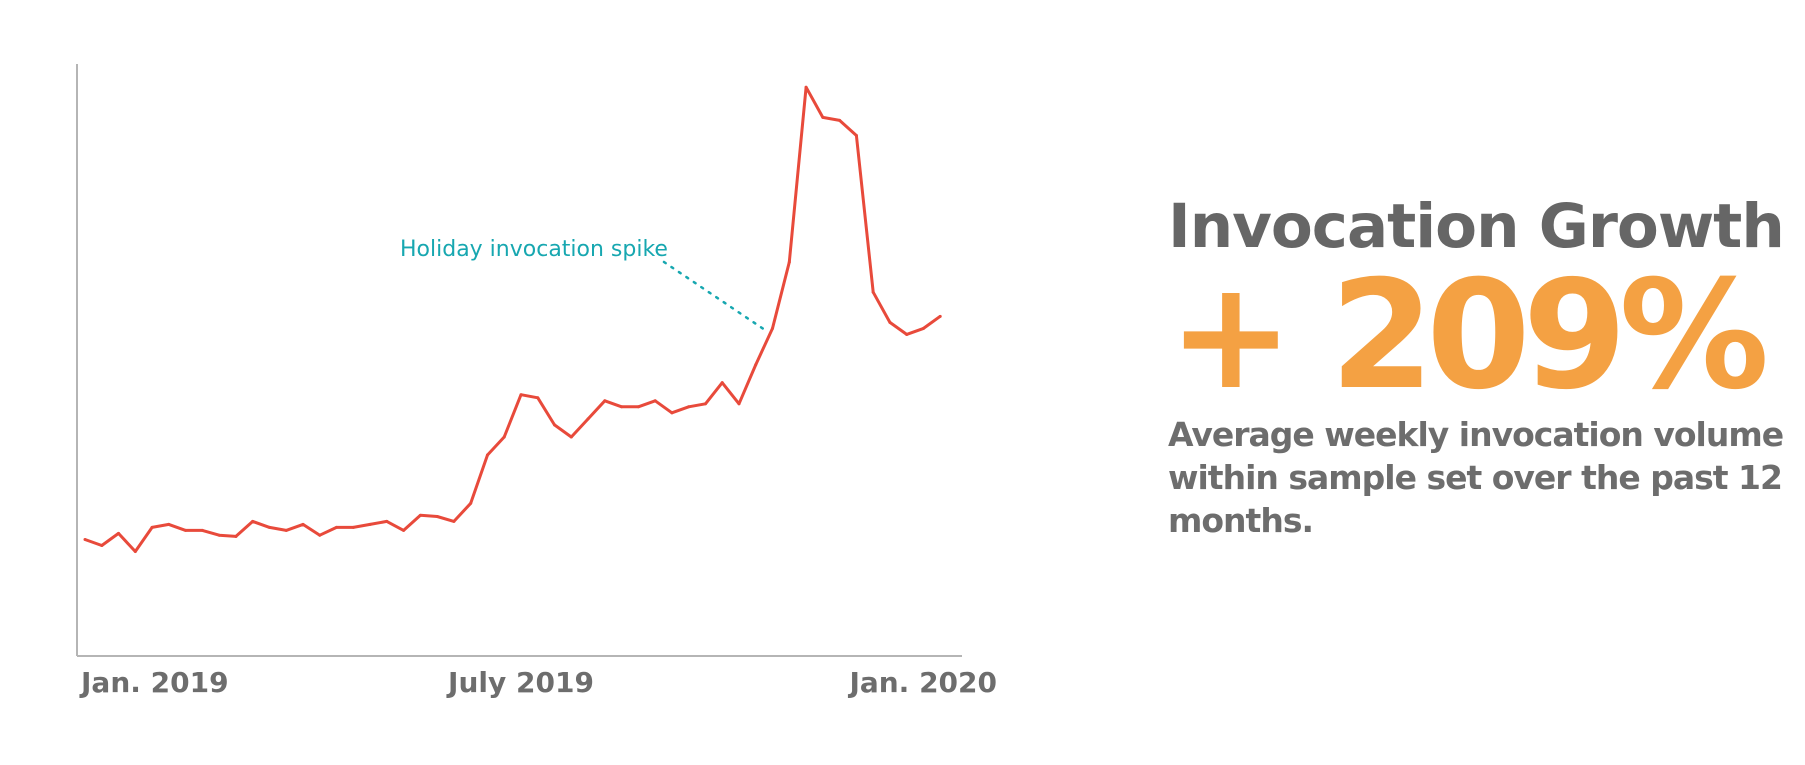 Image resolution: width=1805 pixels, height=765 pixels. What do you see at coordinates (1476, 226) in the screenshot?
I see `summary-title: Invocation Growth` at bounding box center [1476, 226].